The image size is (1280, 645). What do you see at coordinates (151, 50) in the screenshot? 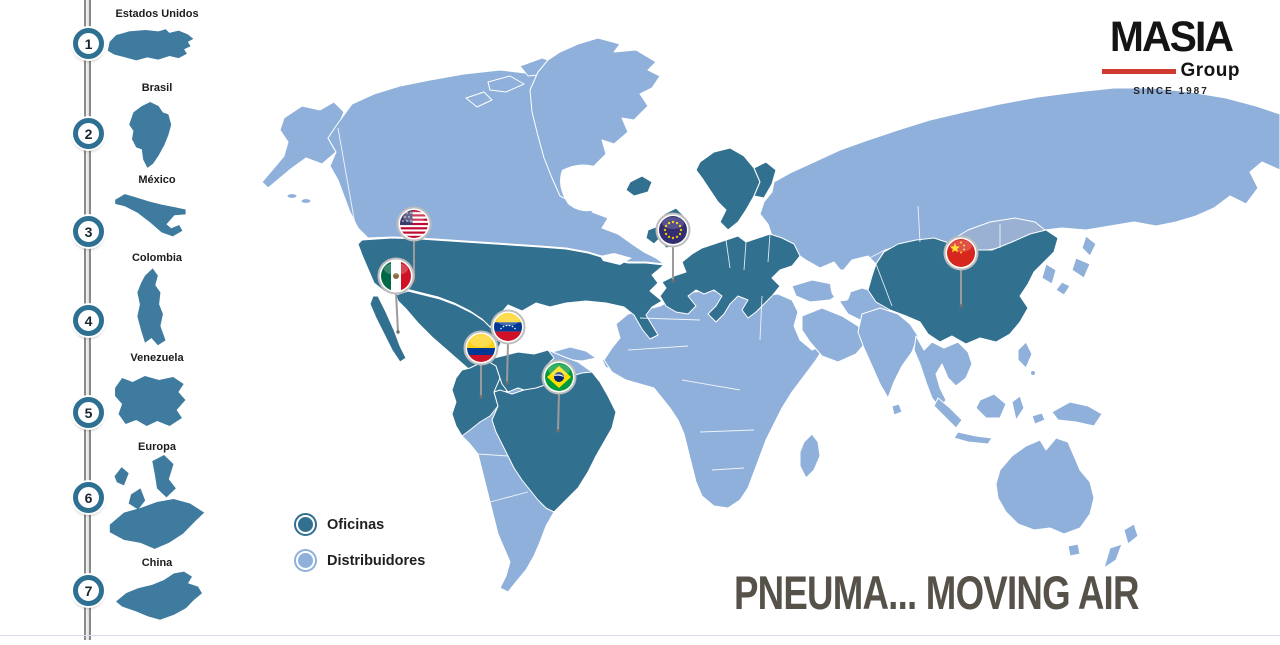
I see `usa-silhouette-icon` at bounding box center [151, 50].